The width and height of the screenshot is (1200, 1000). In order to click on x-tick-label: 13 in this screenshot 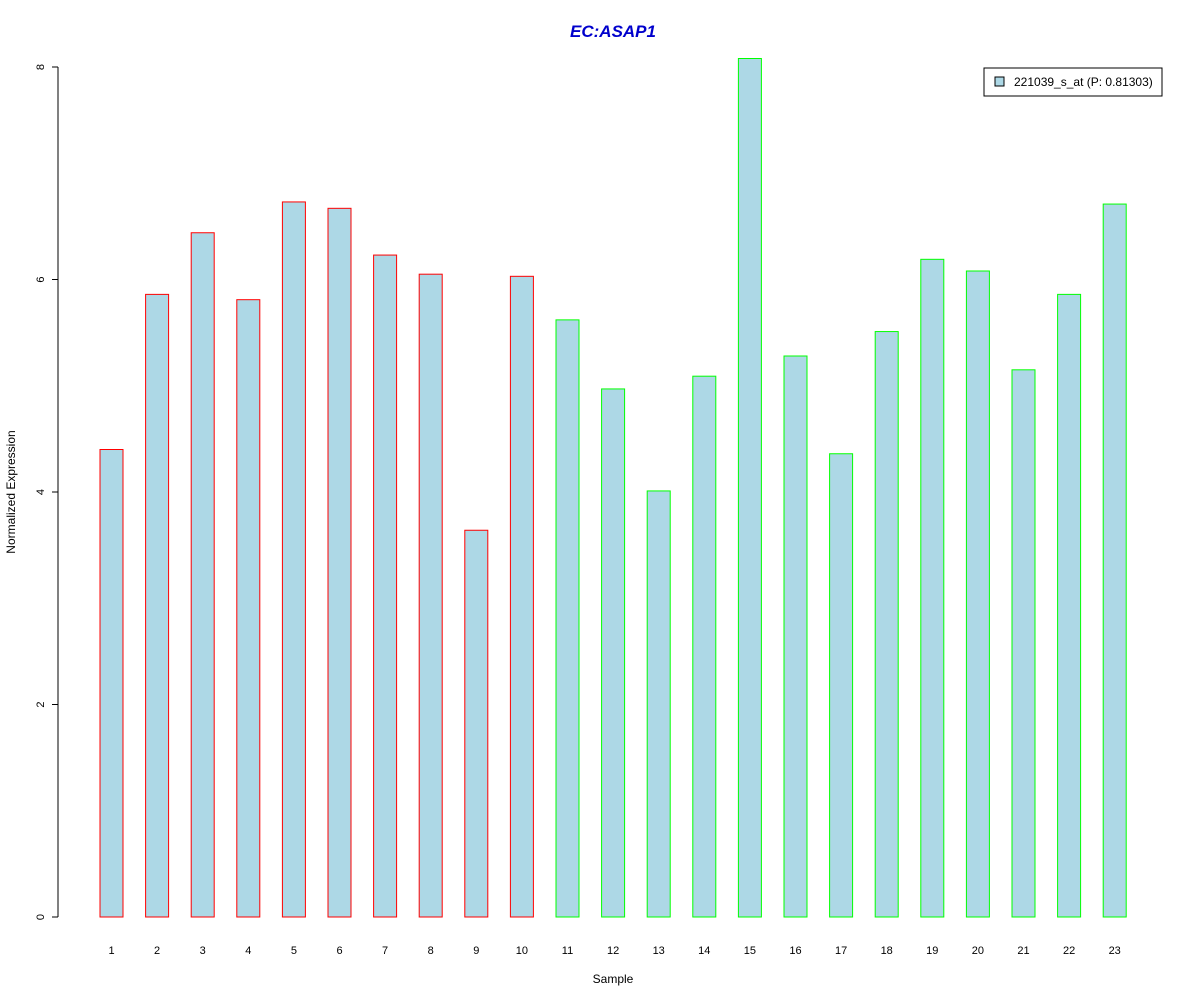, I will do `click(659, 951)`.